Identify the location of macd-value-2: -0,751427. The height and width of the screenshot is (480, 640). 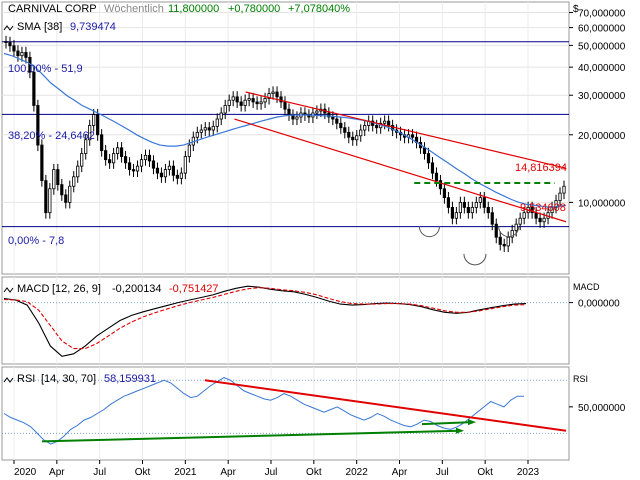
(194, 289).